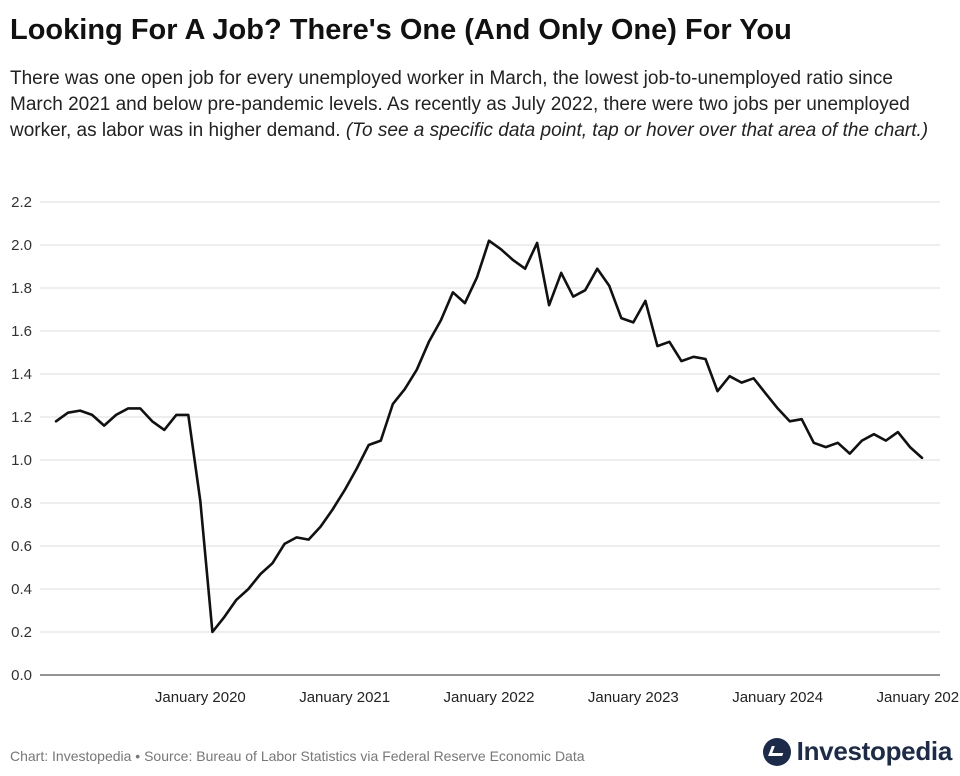 This screenshot has height=776, width=960. I want to click on y-axis: 0.0 0.2 0.4 0.6 0.8 1.0 1.2 1.4 1.6 1.8 2.0 2.2, so click(21, 439).